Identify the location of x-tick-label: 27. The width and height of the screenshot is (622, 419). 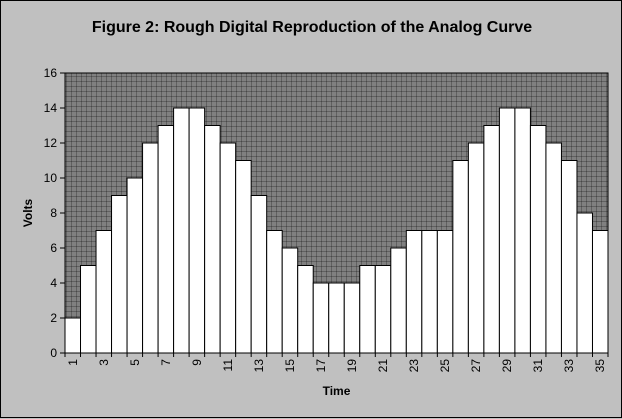
(476, 366).